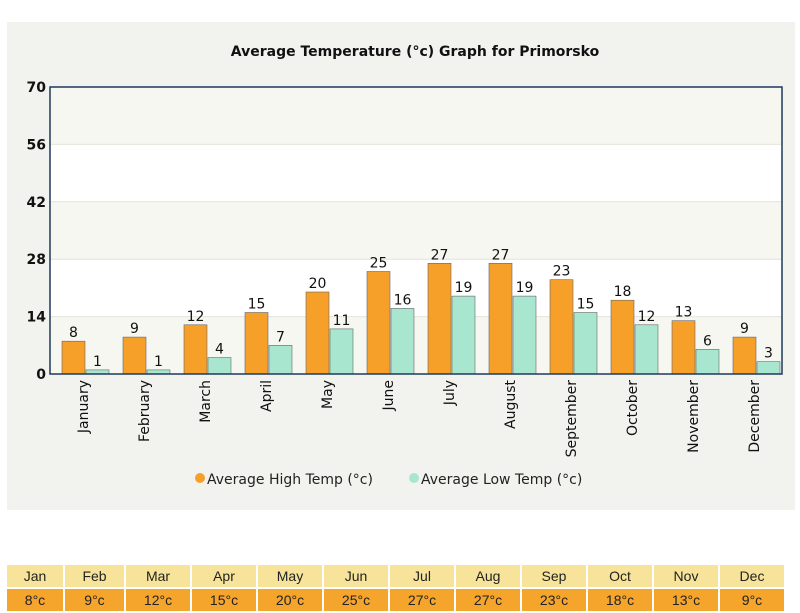 The width and height of the screenshot is (800, 613). I want to click on data-label: 20, so click(318, 284).